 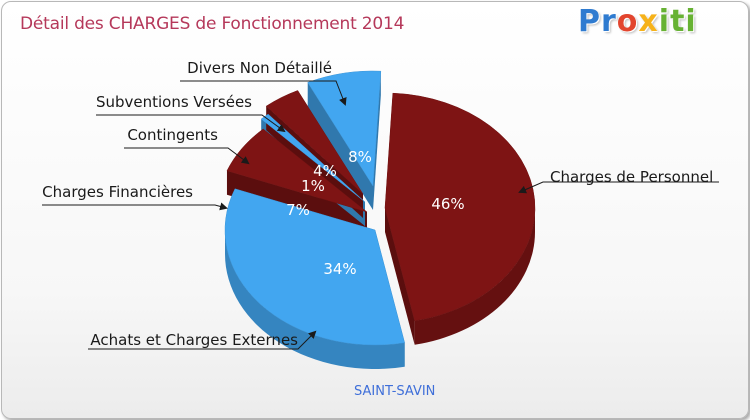 I want to click on leader-line-achats-et-charges-externes, so click(x=202, y=340).